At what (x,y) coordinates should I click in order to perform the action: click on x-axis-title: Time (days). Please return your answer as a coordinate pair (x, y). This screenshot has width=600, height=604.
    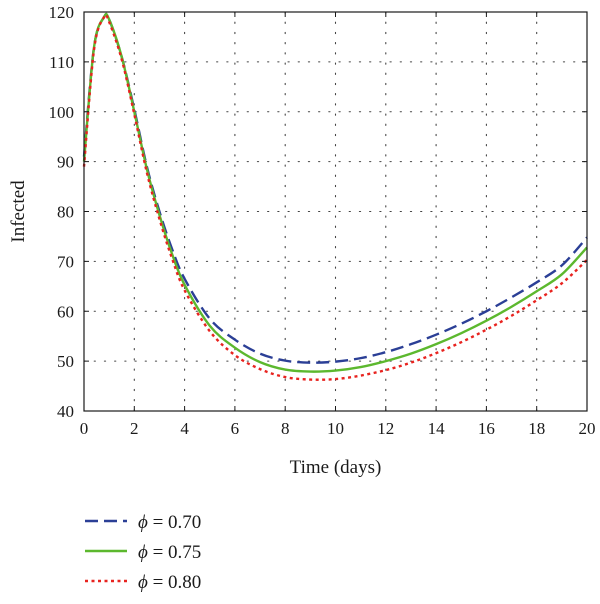
    Looking at the image, I should click on (336, 467).